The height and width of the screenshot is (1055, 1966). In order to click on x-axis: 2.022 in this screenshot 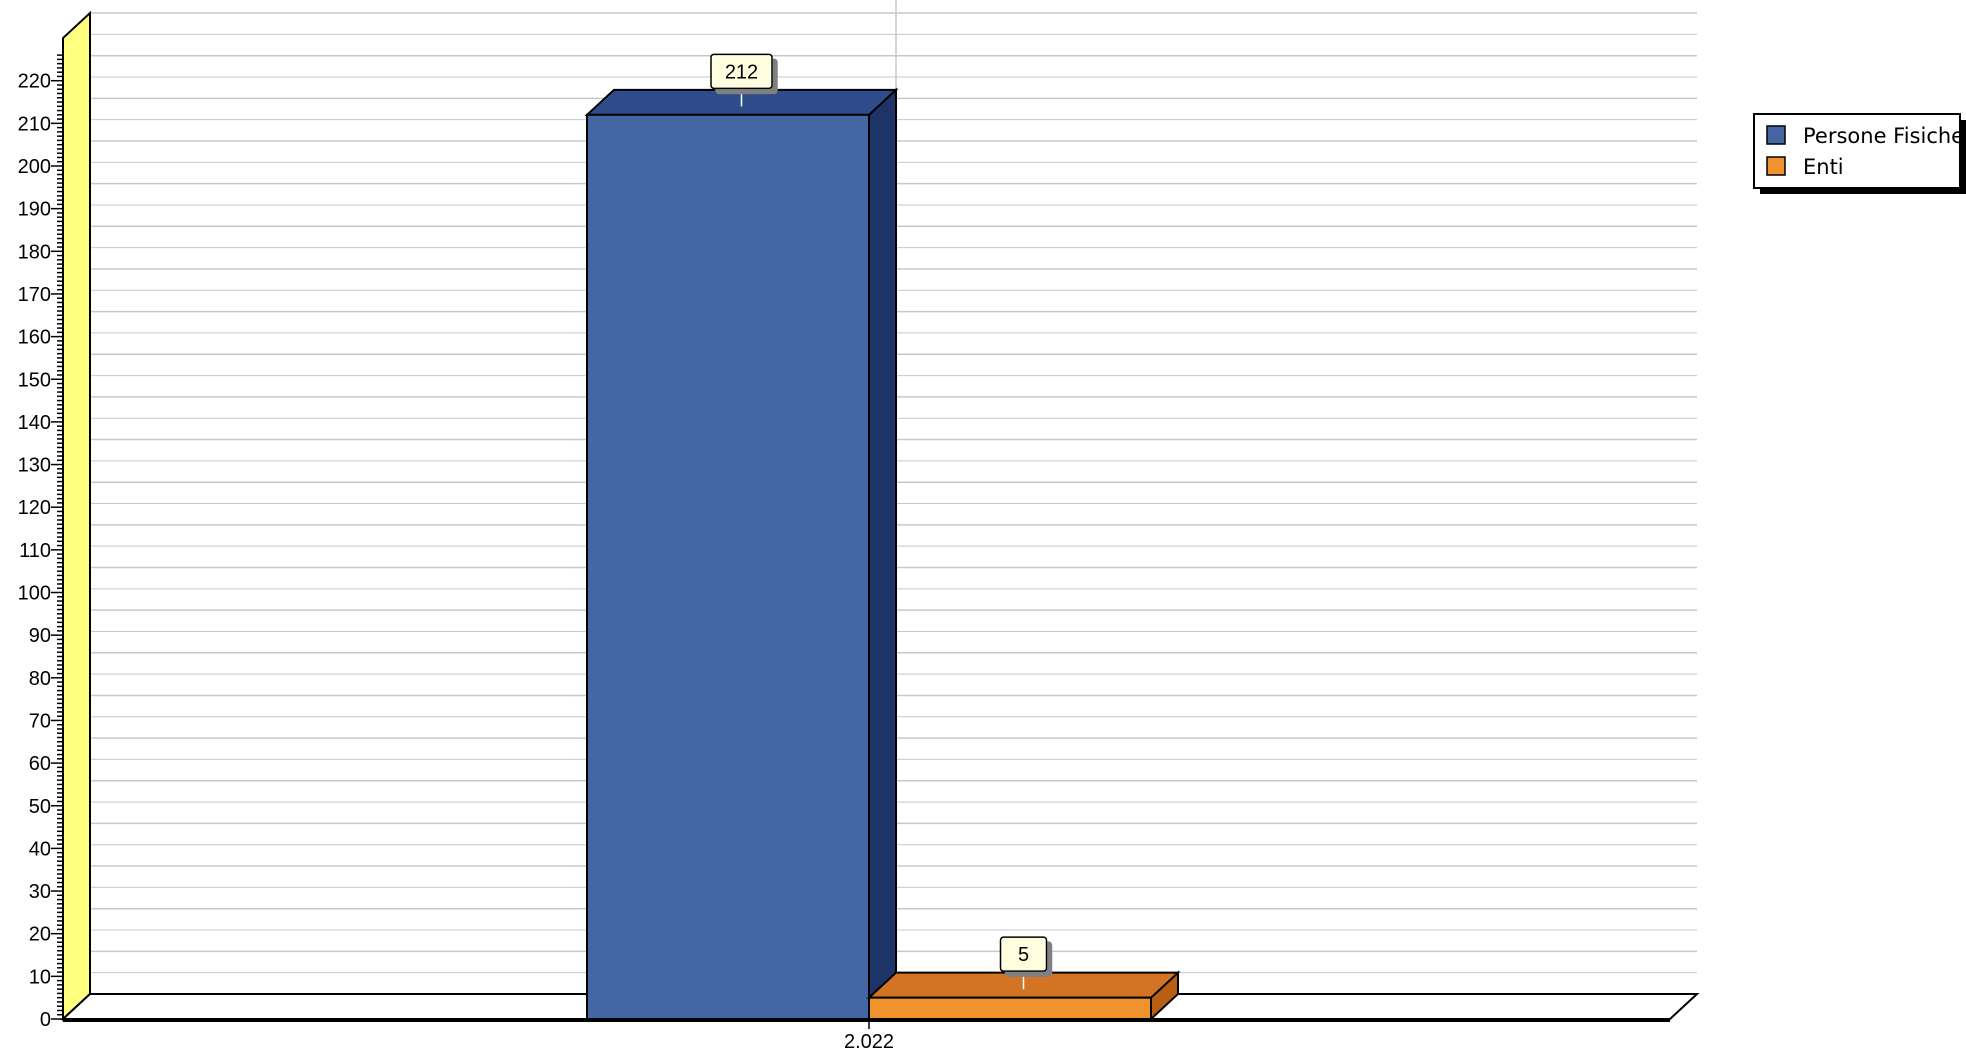, I will do `click(869, 1036)`.